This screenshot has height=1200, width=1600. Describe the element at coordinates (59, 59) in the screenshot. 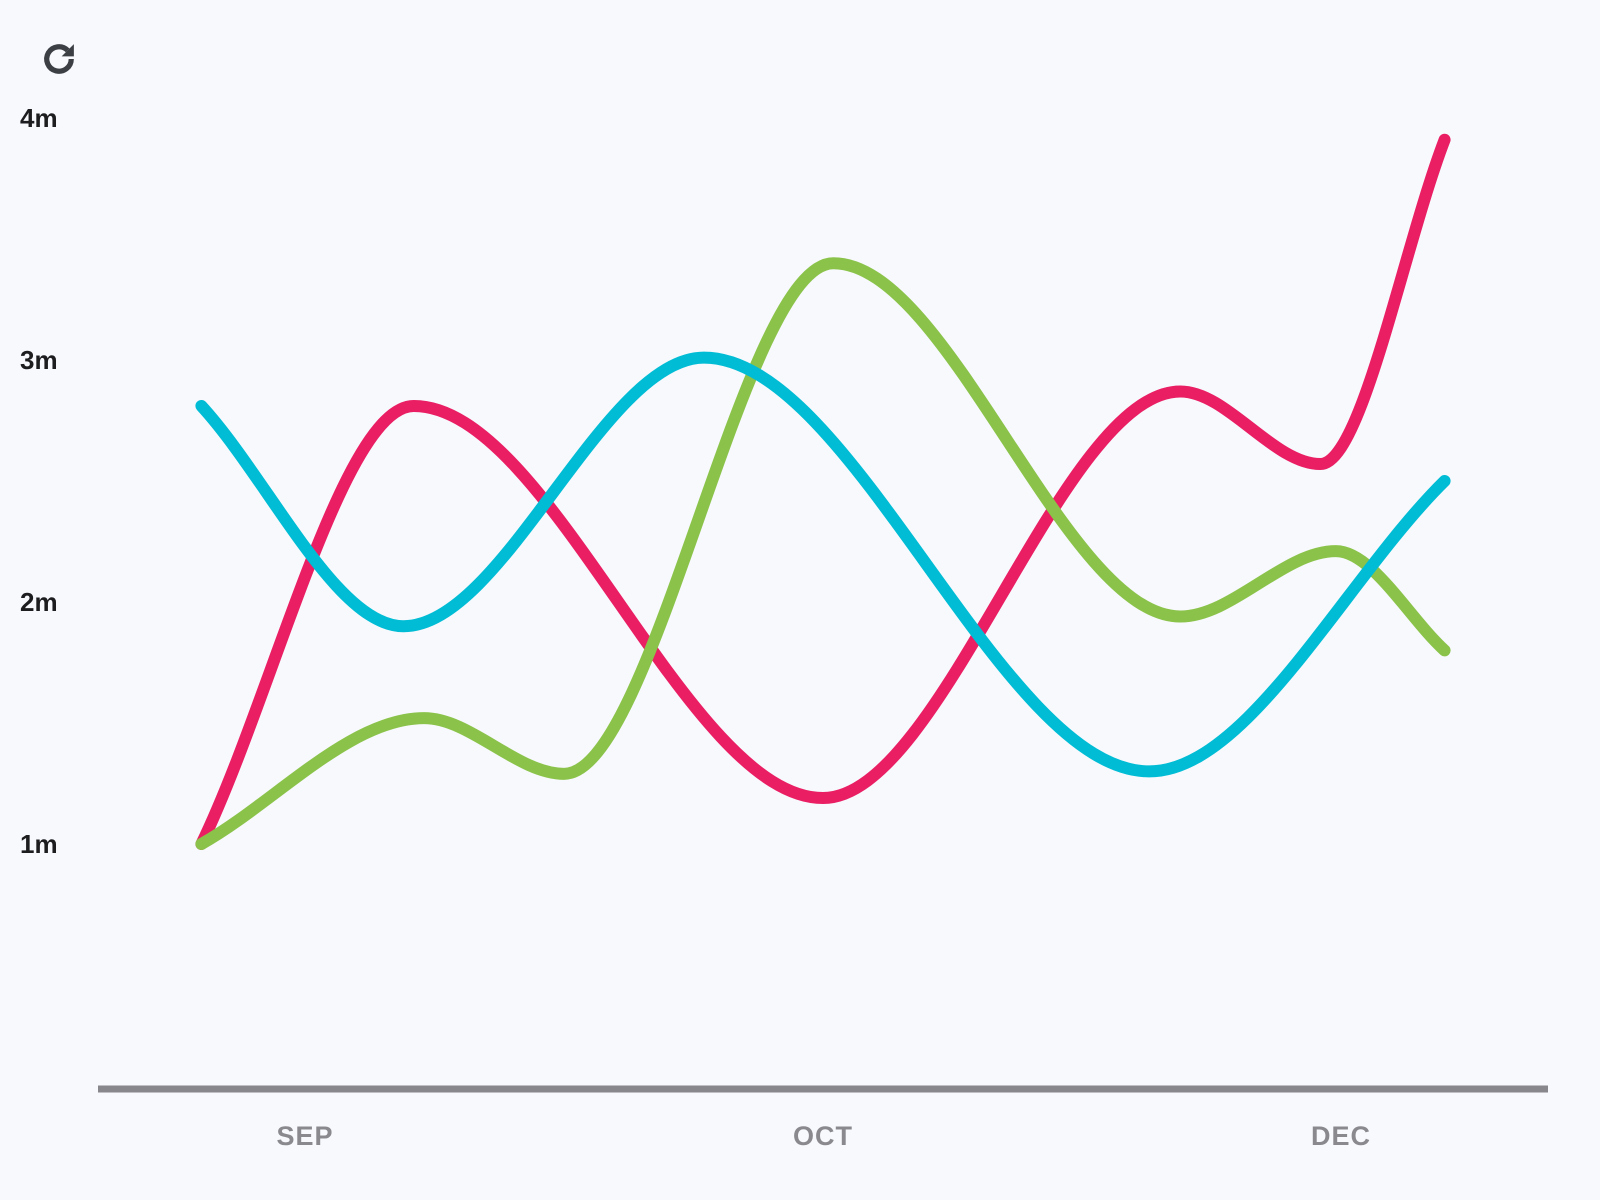

I see `refresh-icon` at that location.